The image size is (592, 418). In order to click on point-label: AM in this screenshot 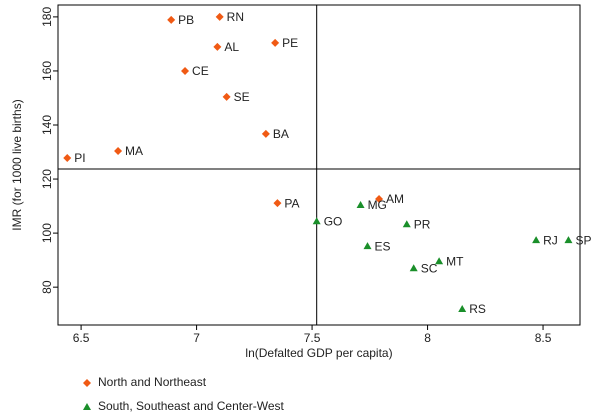, I will do `click(395, 199)`.